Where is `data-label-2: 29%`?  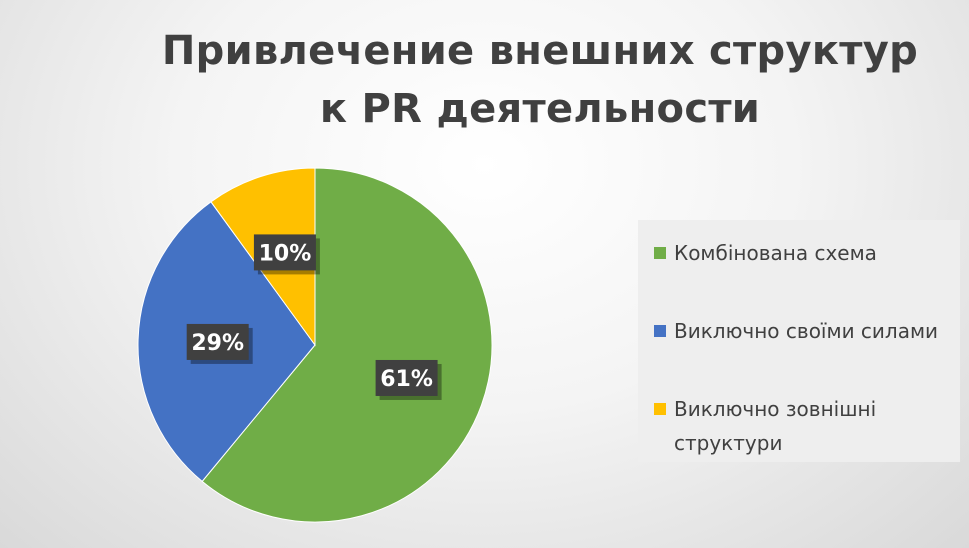
data-label-2: 29% is located at coordinates (219, 343).